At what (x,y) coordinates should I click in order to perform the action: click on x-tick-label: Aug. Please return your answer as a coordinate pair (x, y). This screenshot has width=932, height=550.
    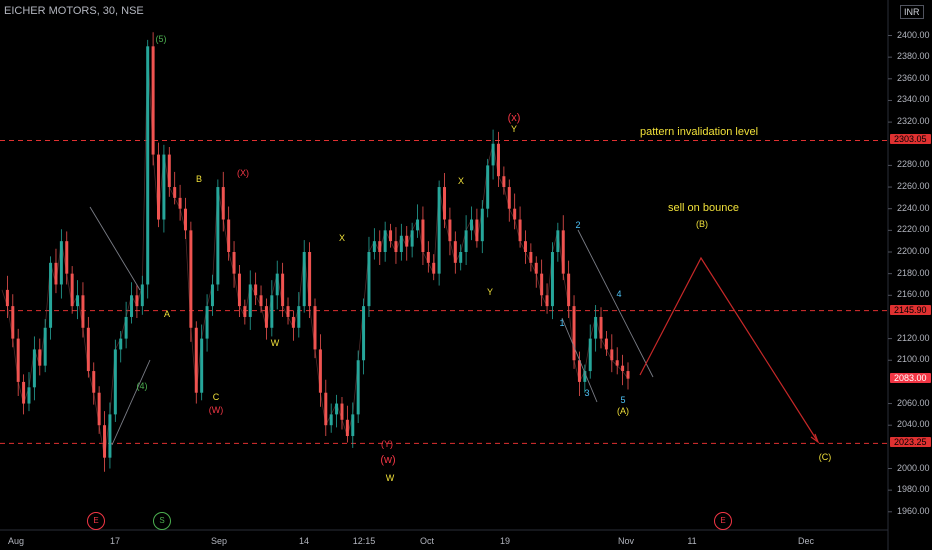
    Looking at the image, I should click on (16, 541).